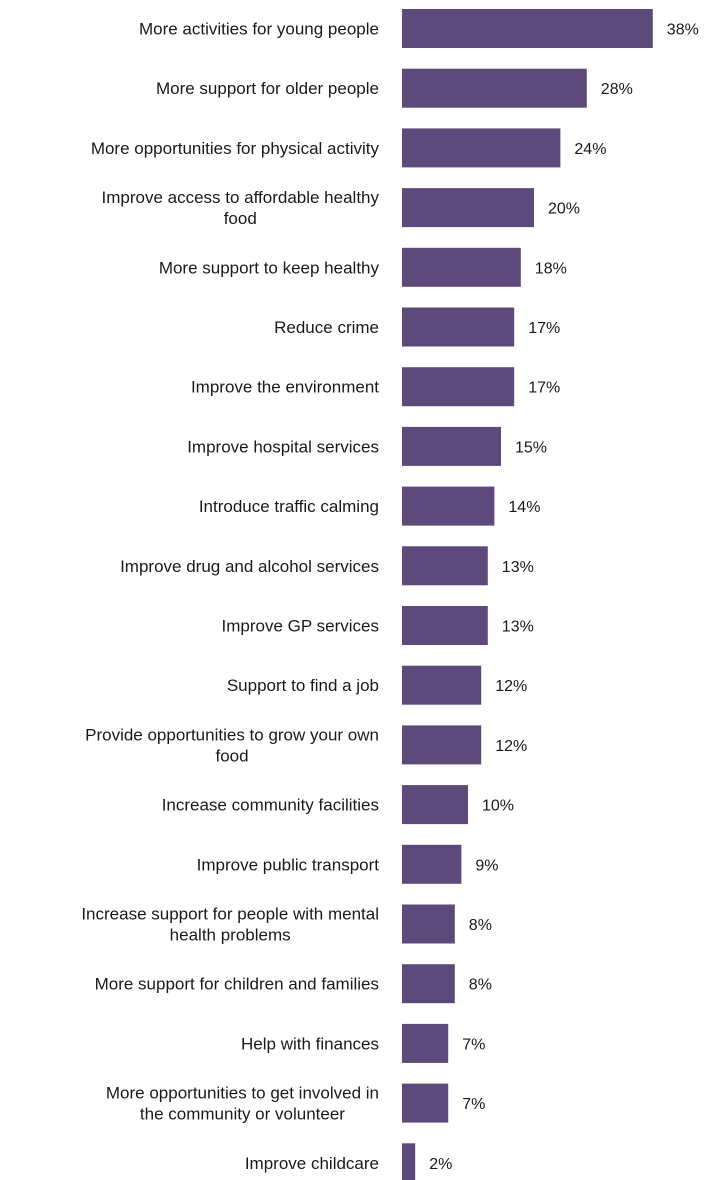 The image size is (708, 1180). What do you see at coordinates (440, 1164) in the screenshot?
I see `value-label: 2%` at bounding box center [440, 1164].